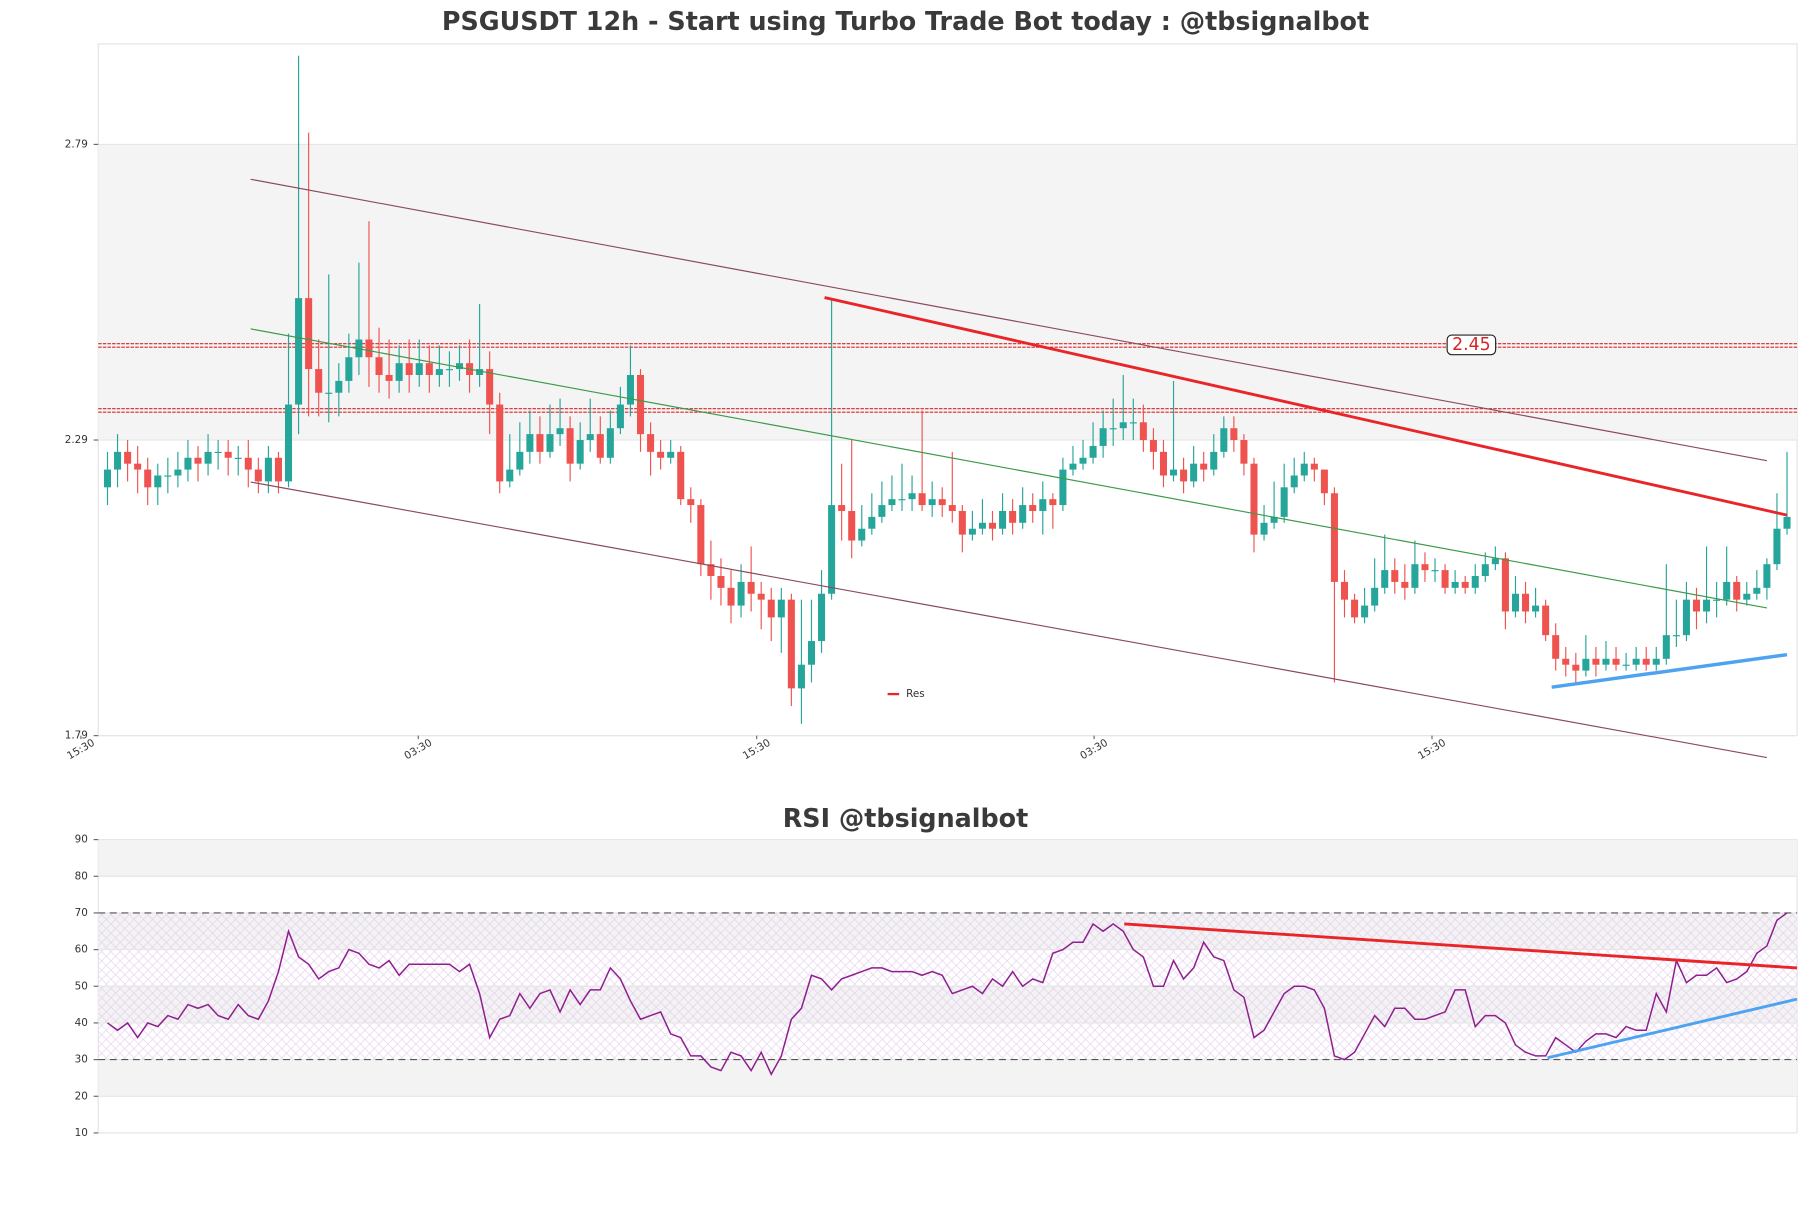 The width and height of the screenshot is (1811, 1208). I want to click on y-tick-label: 2.29, so click(76, 440).